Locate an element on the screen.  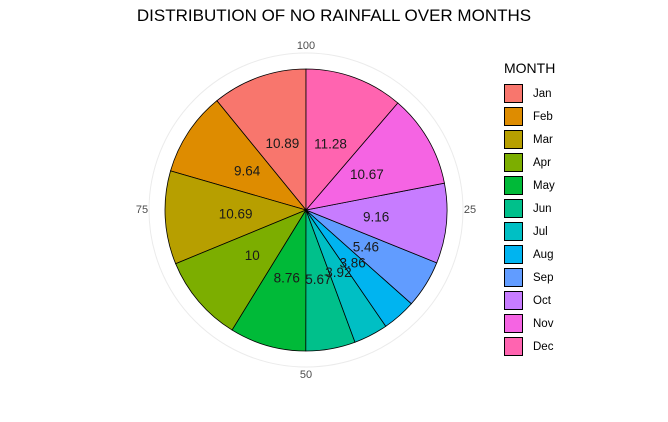
angle-tick-label: 100 is located at coordinates (306, 46).